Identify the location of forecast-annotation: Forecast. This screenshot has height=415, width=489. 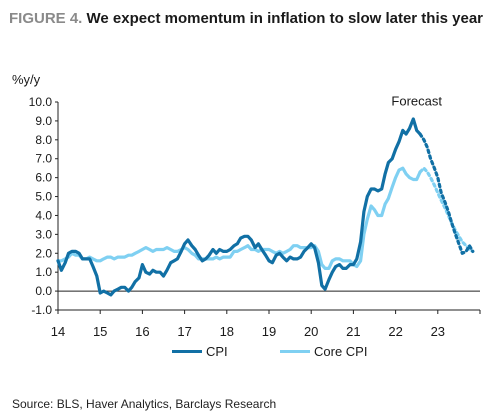
(416, 101).